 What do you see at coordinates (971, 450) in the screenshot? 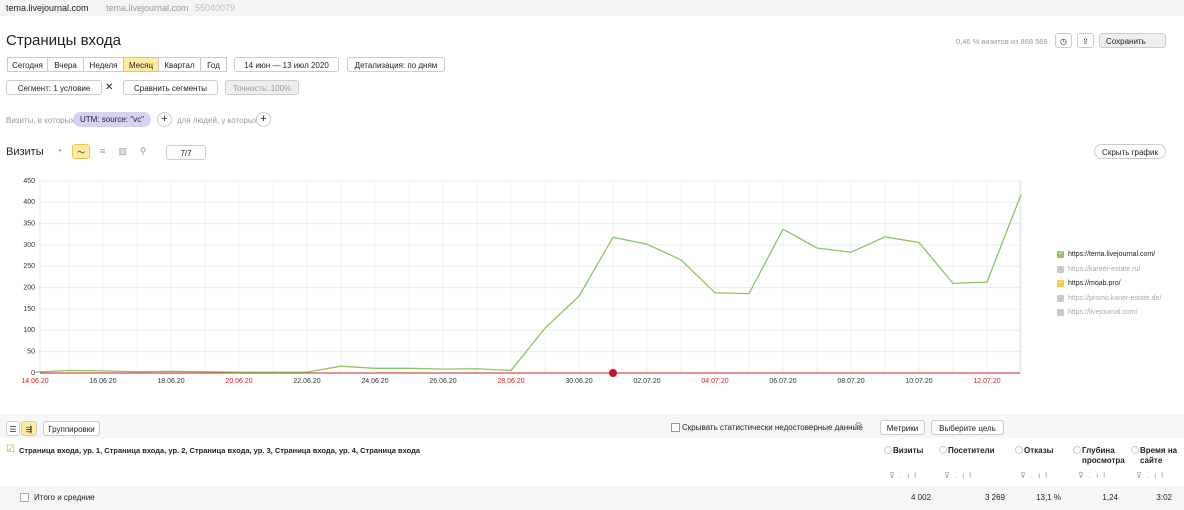
I see `column-header: Посетители` at bounding box center [971, 450].